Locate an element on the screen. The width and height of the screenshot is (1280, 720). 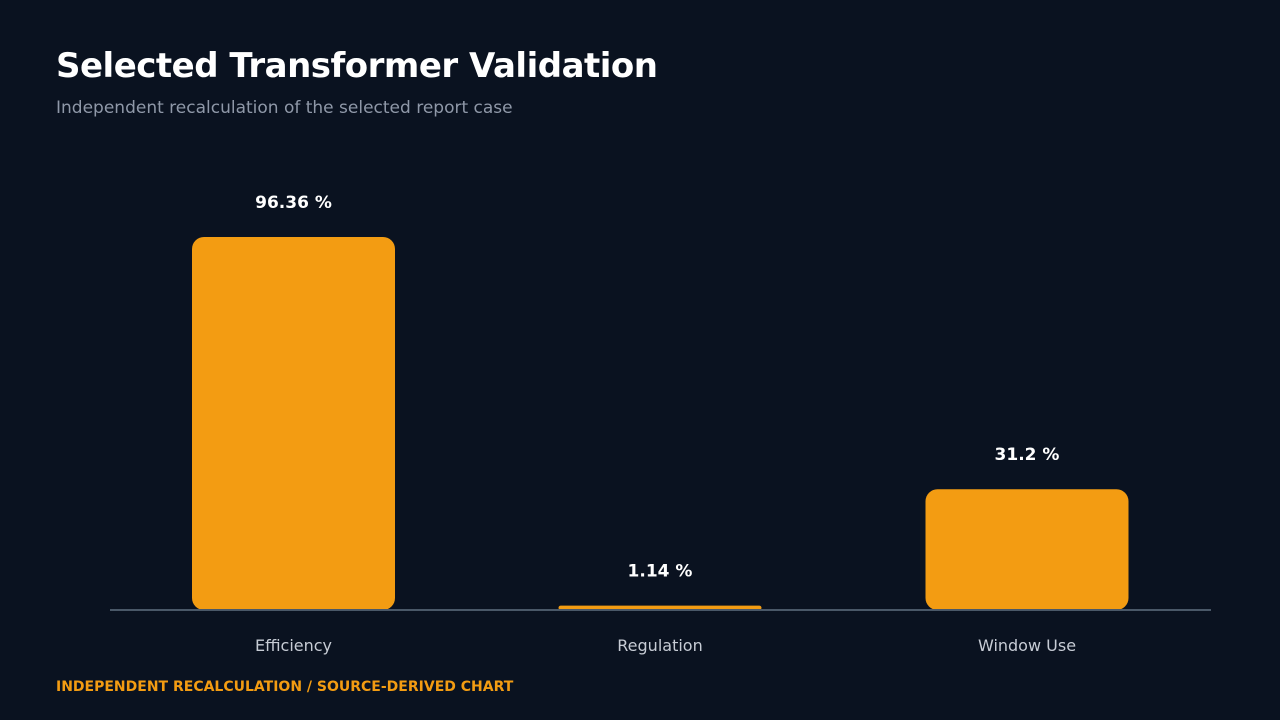
bar-regulation is located at coordinates (660, 607).